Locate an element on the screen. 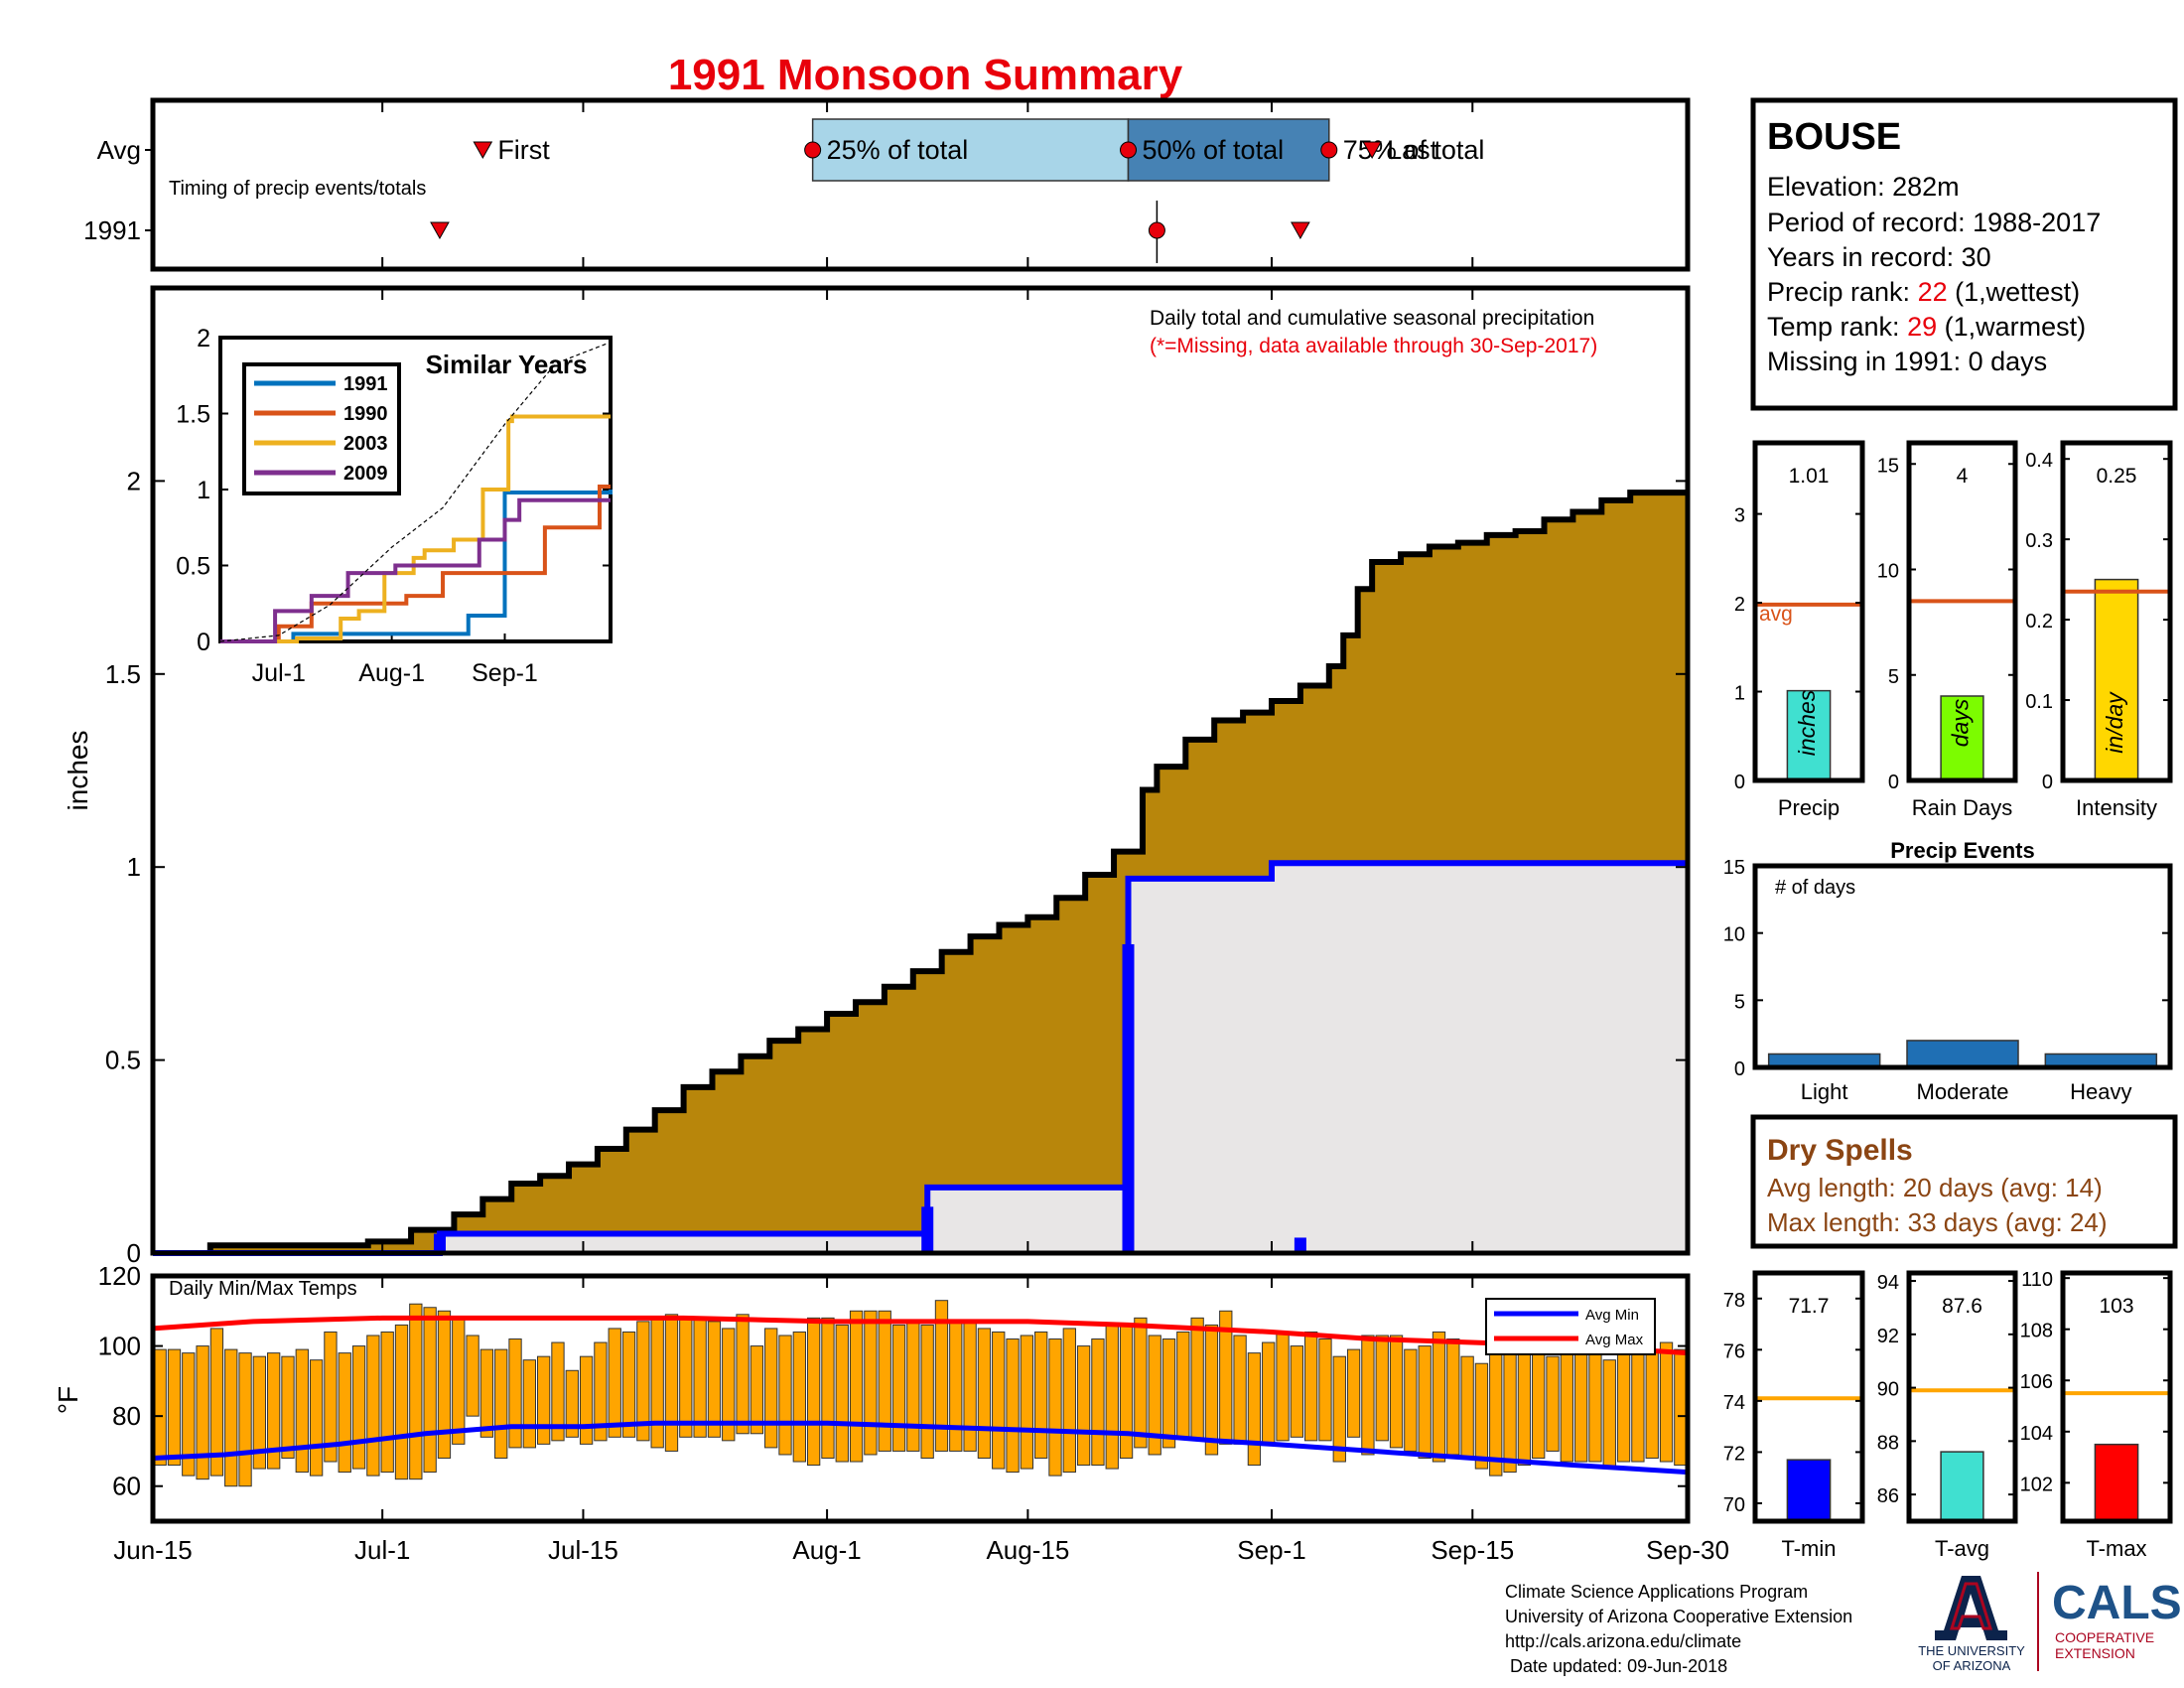  footer-line-4: Date updated: 09-Jun-2018 is located at coordinates (1616, 1666).